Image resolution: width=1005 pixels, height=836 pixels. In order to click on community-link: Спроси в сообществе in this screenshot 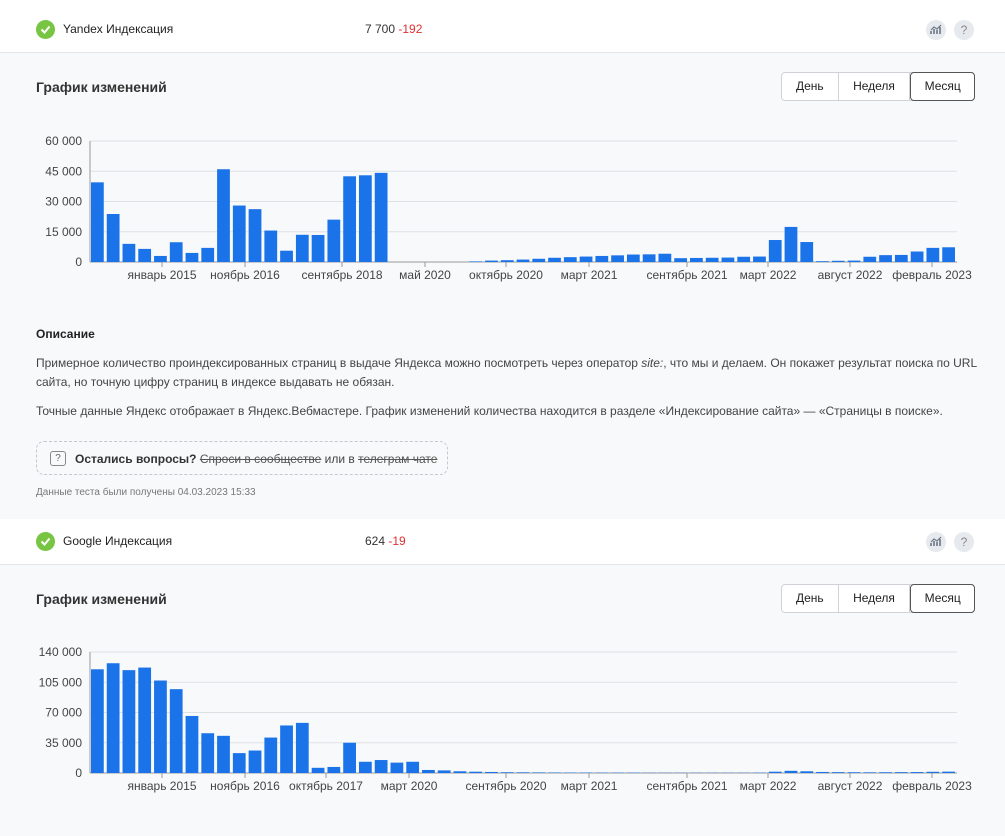, I will do `click(260, 459)`.